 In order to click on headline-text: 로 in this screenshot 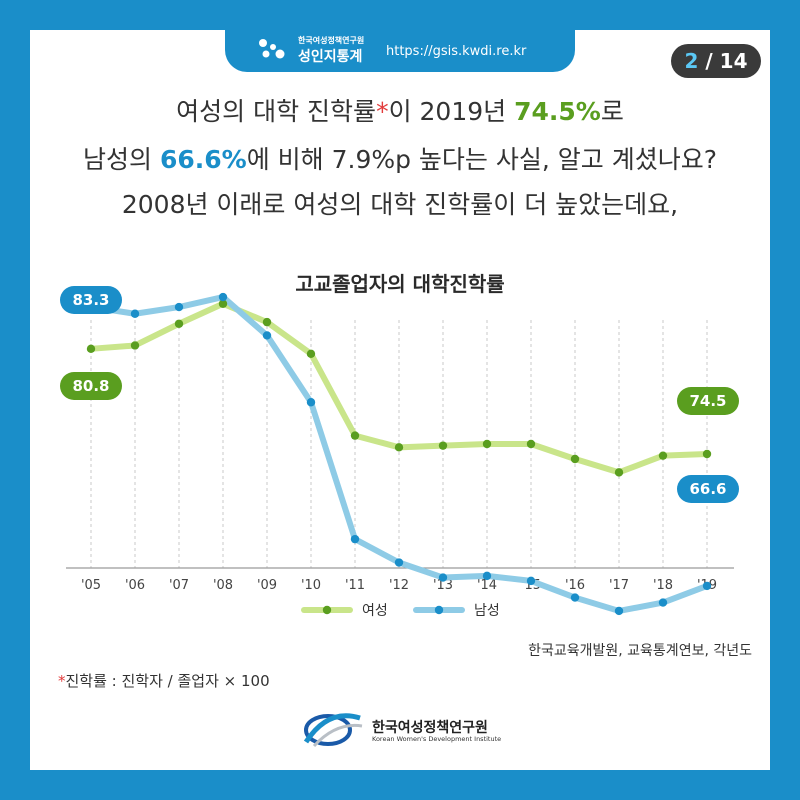, I will do `click(612, 111)`.